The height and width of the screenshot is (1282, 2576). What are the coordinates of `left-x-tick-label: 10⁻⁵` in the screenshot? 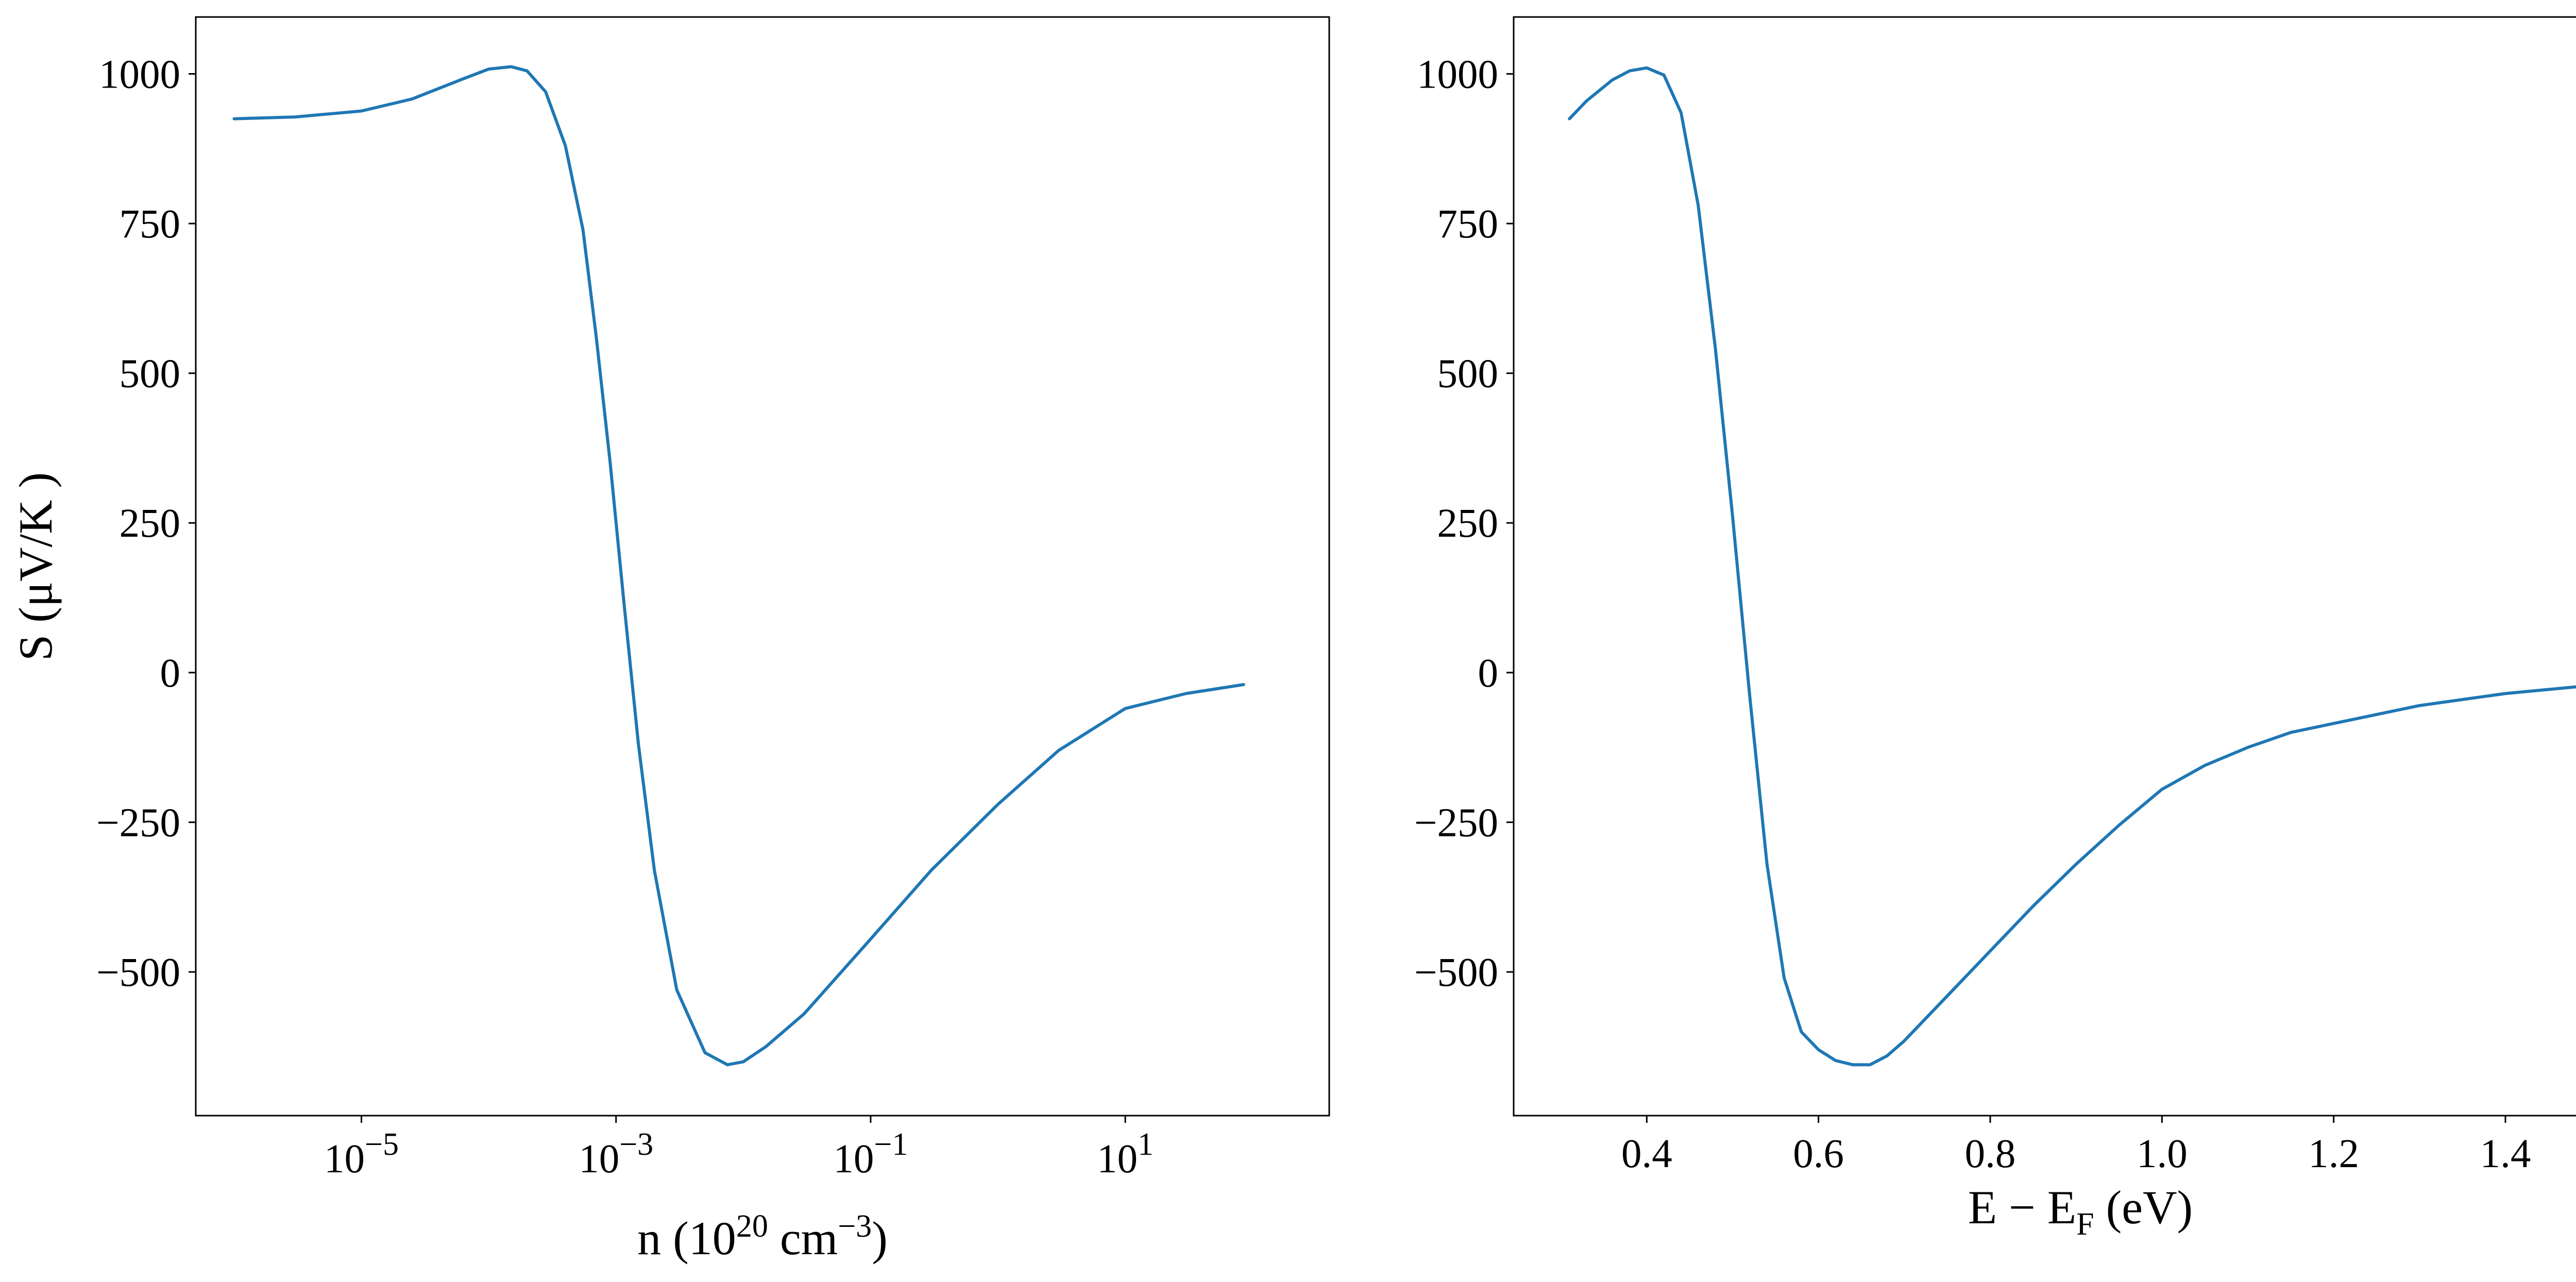 It's located at (361, 1154).